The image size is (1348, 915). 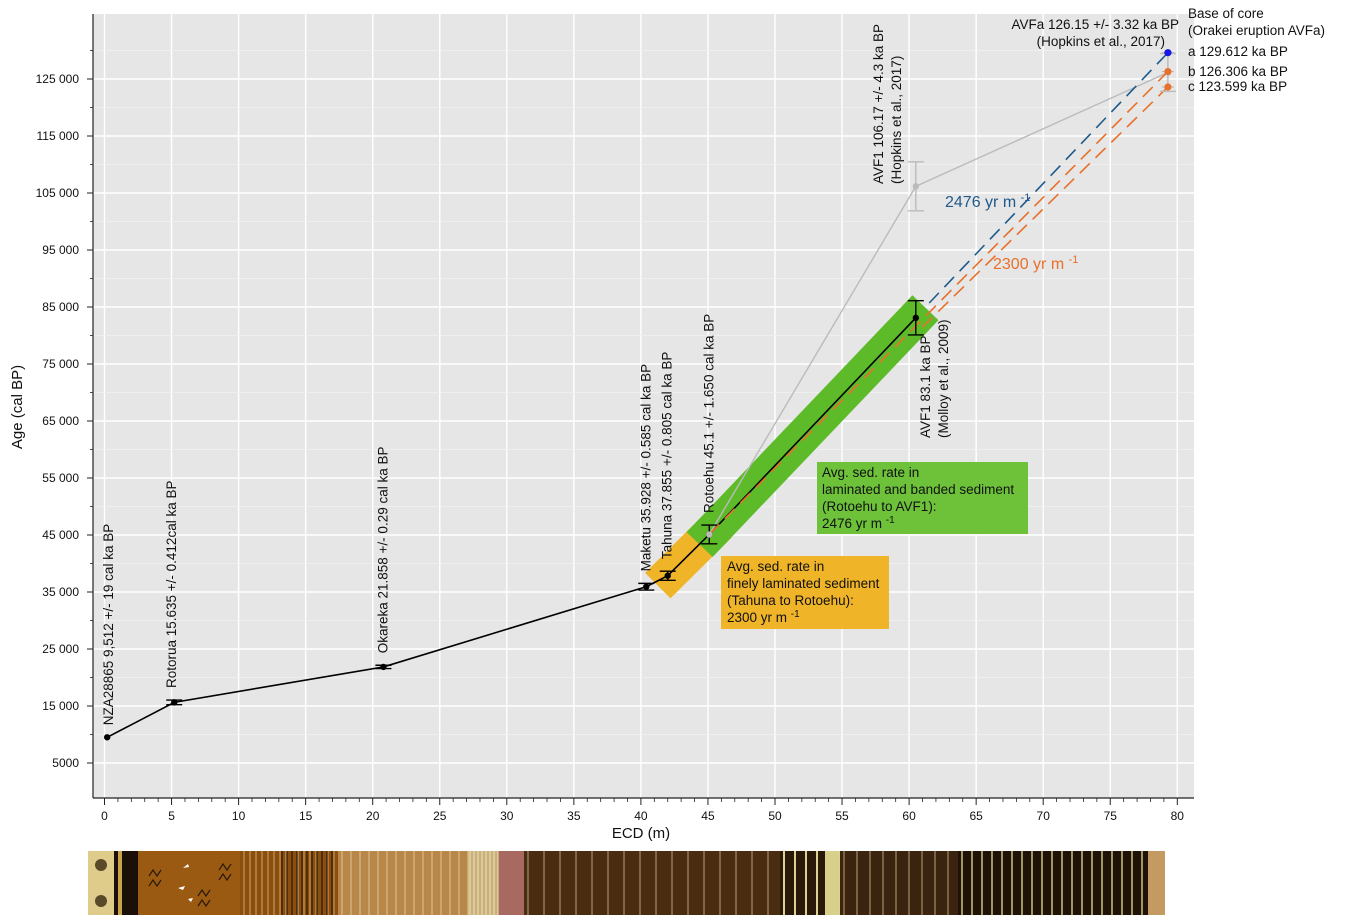 What do you see at coordinates (60, 364) in the screenshot?
I see `y-tick-label: 75 000` at bounding box center [60, 364].